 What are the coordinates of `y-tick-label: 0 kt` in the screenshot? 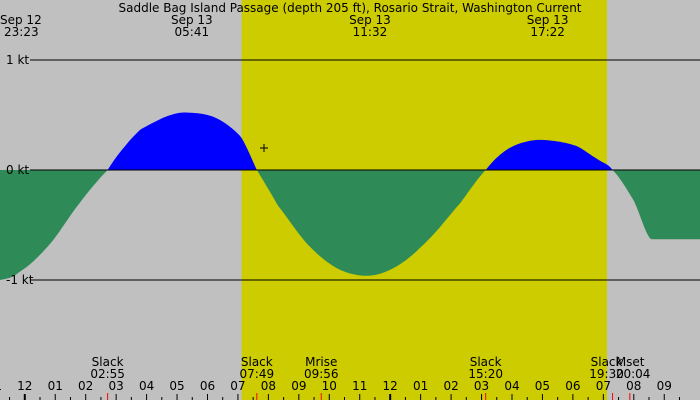 It's located at (17, 170).